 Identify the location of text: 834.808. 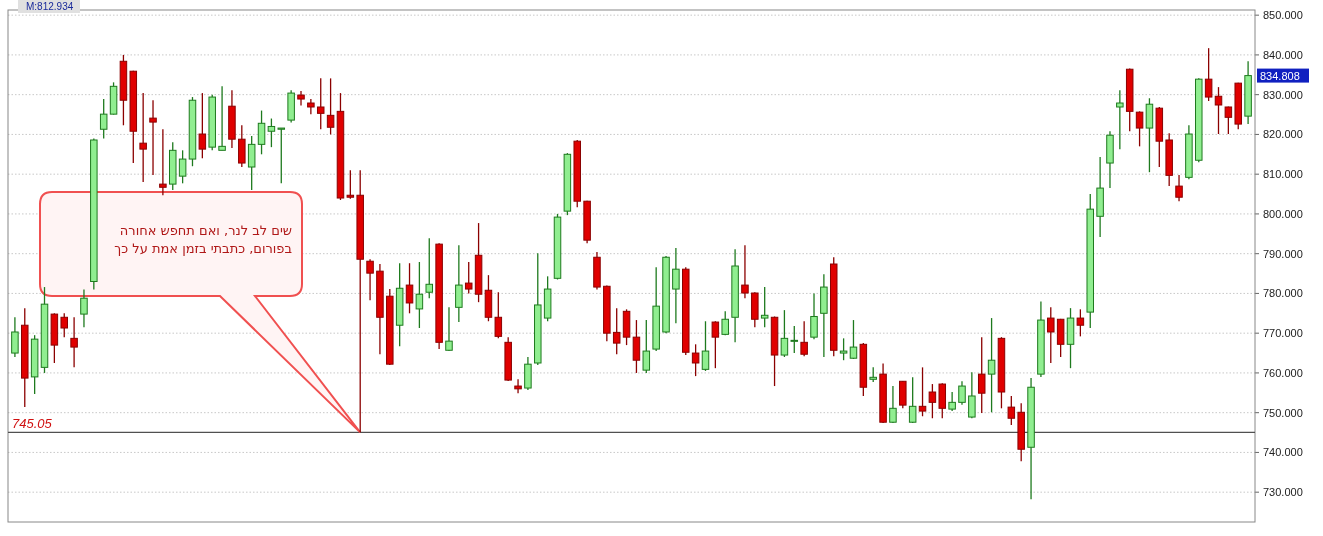
(1280, 75).